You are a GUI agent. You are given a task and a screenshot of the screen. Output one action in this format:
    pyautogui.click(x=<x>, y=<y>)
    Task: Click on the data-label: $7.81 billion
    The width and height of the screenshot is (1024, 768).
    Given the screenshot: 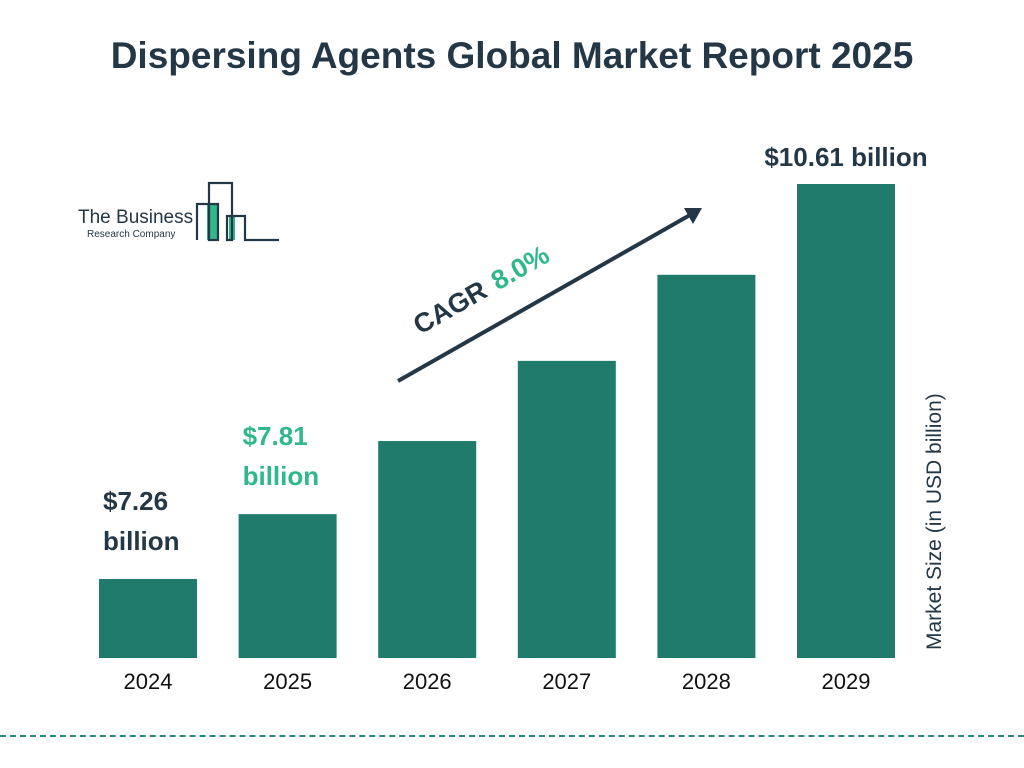 What is the action you would take?
    pyautogui.click(x=281, y=456)
    